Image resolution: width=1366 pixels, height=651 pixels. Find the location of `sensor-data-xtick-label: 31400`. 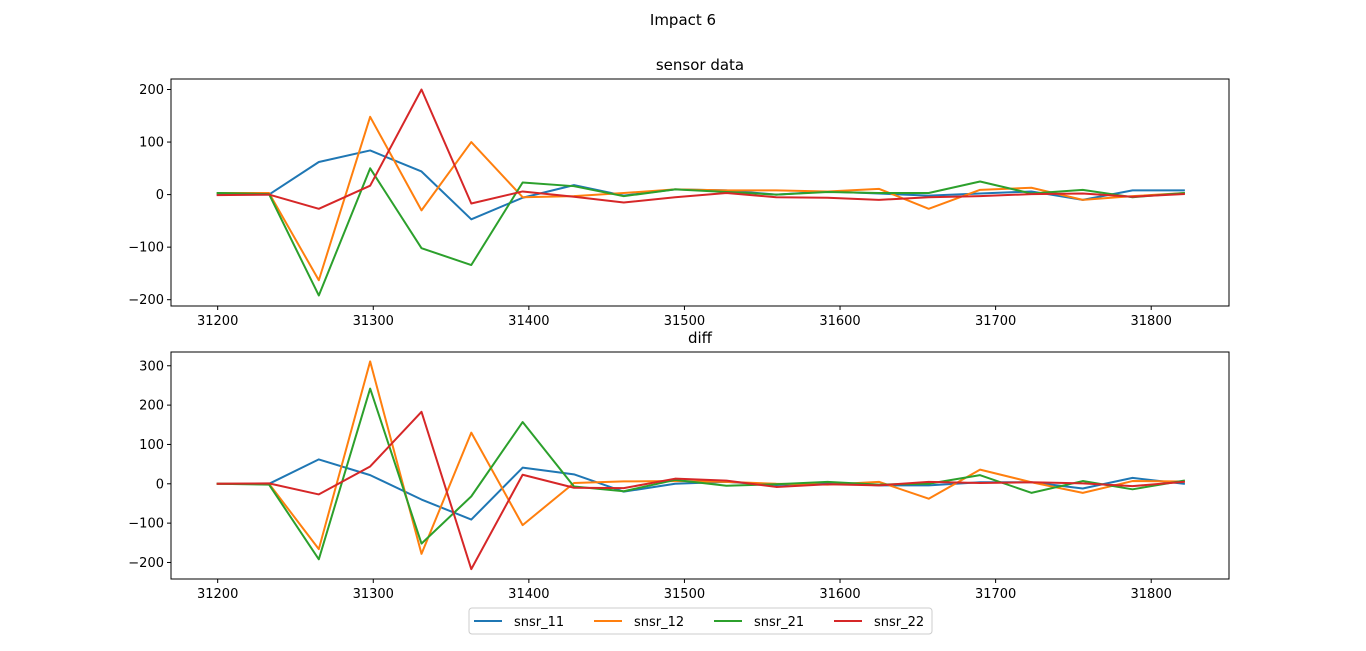

sensor-data-xtick-label: 31400 is located at coordinates (528, 321).